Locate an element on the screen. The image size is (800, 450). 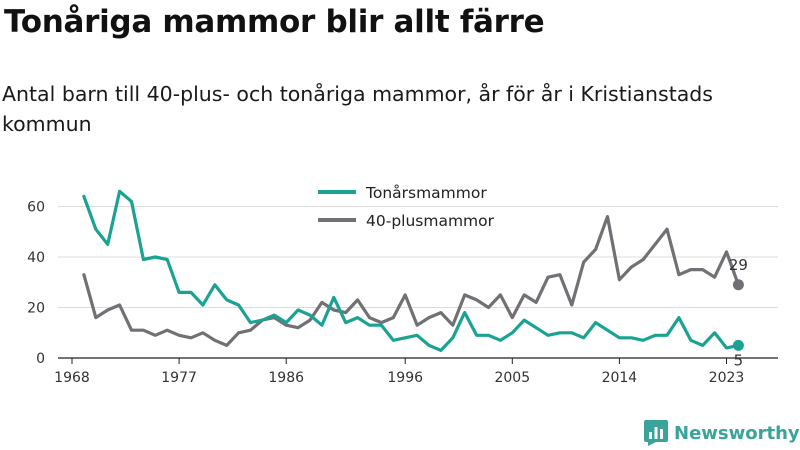
newsworthy-logo: Newsworthy is located at coordinates (722, 433).